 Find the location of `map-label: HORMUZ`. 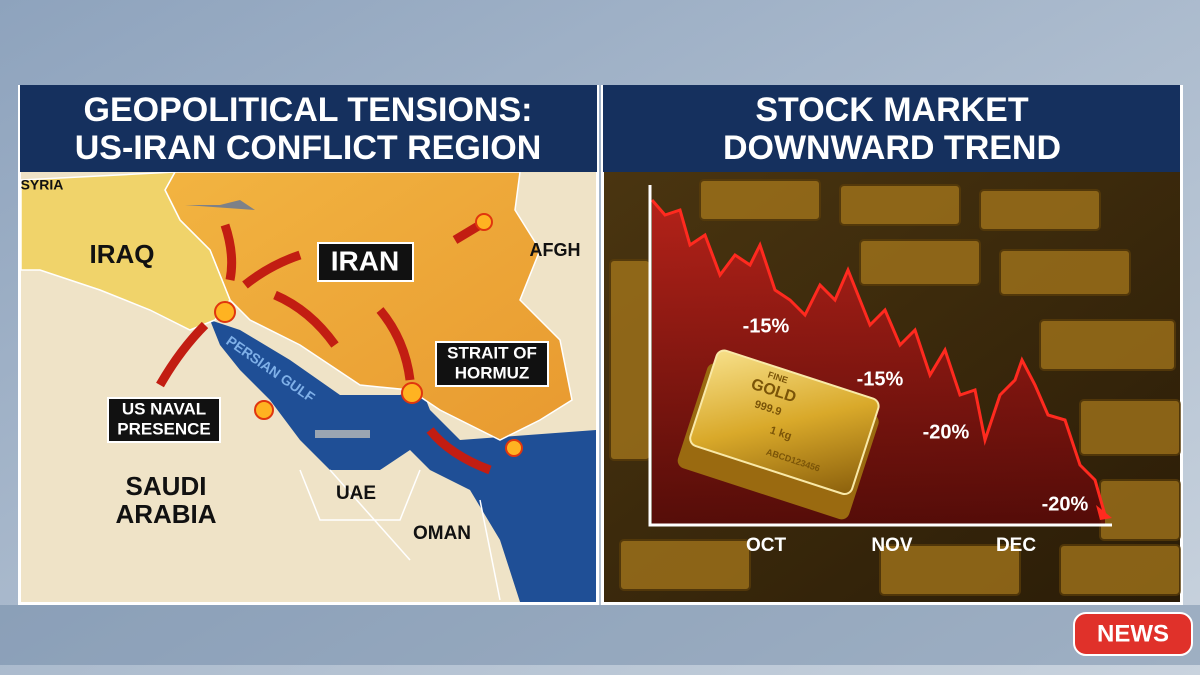

map-label: HORMUZ is located at coordinates (492, 372).